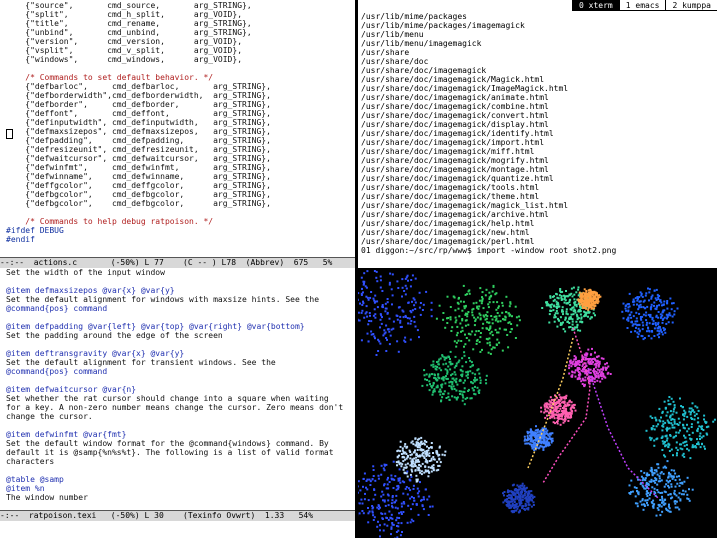  Describe the element at coordinates (595, 5) in the screenshot. I see `window-tab: 0 xterm` at that location.